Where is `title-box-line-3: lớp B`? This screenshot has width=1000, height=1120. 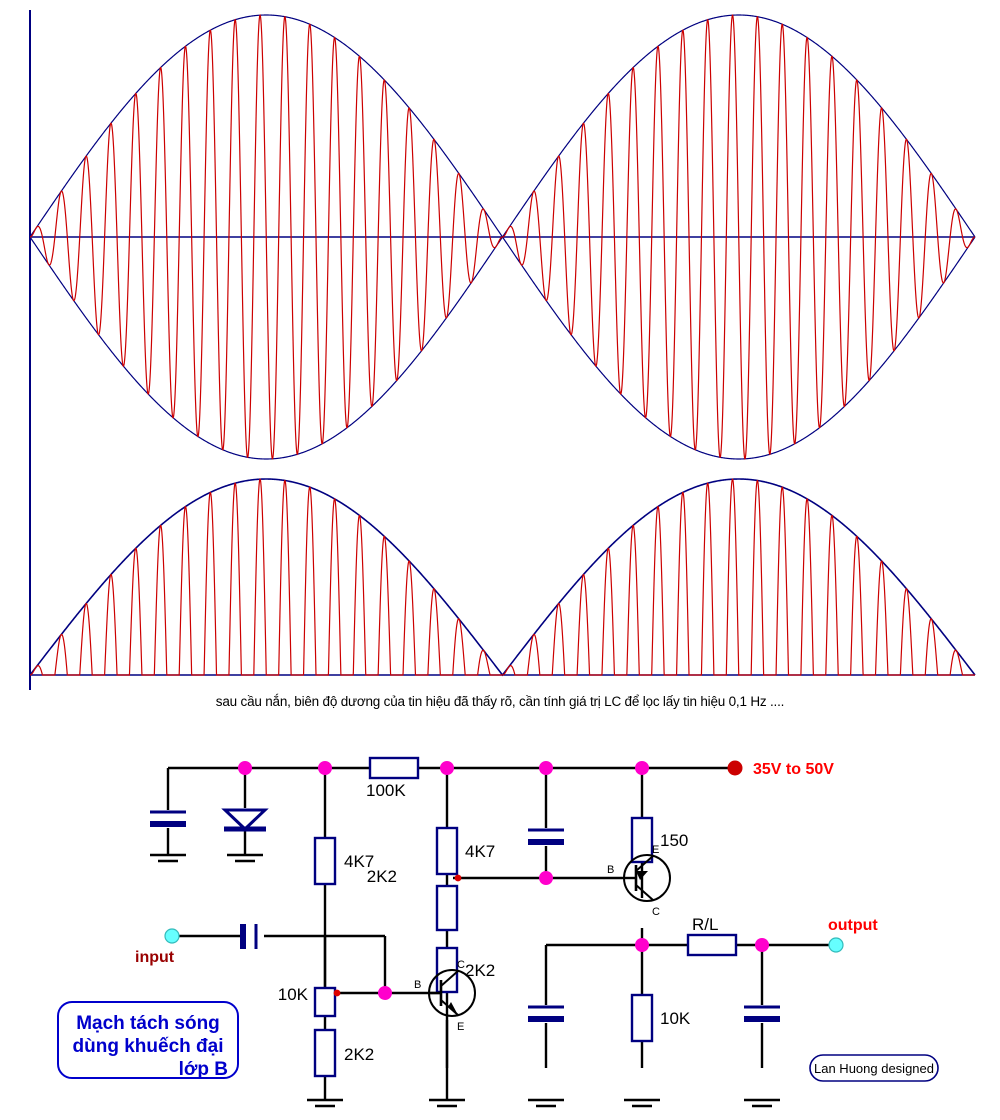 title-box-line-3: lớp B is located at coordinates (203, 1069).